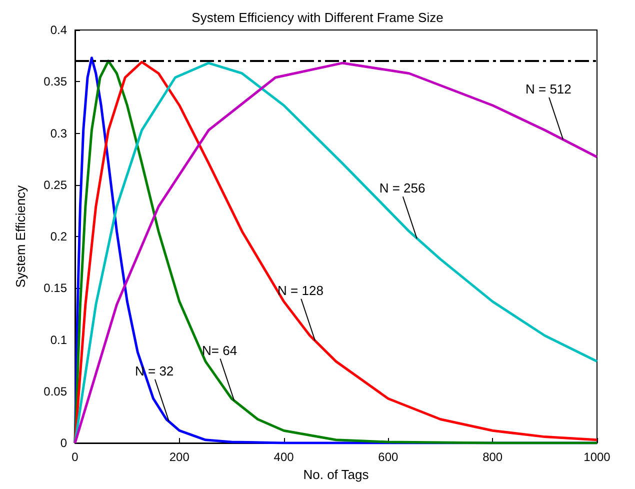 The image size is (635, 489). What do you see at coordinates (59, 133) in the screenshot?
I see `y-tick-label: 0.3` at bounding box center [59, 133].